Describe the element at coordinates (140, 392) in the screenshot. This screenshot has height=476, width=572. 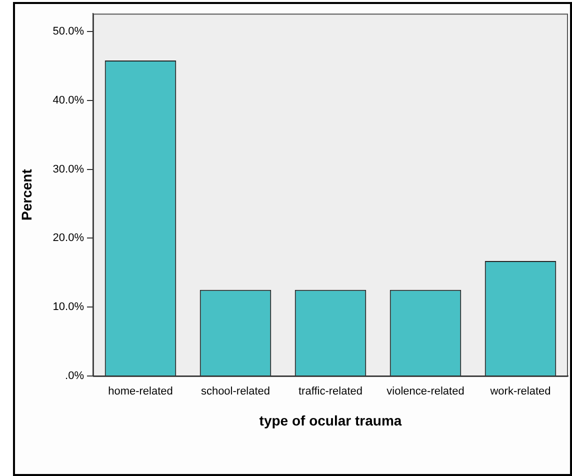
I see `x-tick-label: home-related` at that location.